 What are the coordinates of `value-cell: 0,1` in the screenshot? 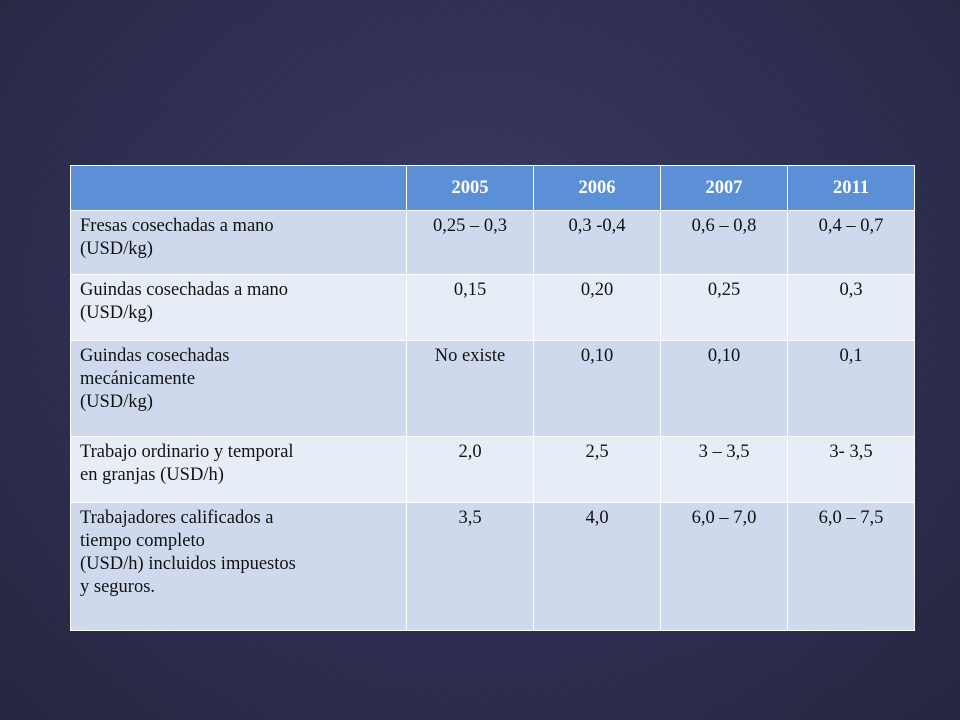 It's located at (851, 388).